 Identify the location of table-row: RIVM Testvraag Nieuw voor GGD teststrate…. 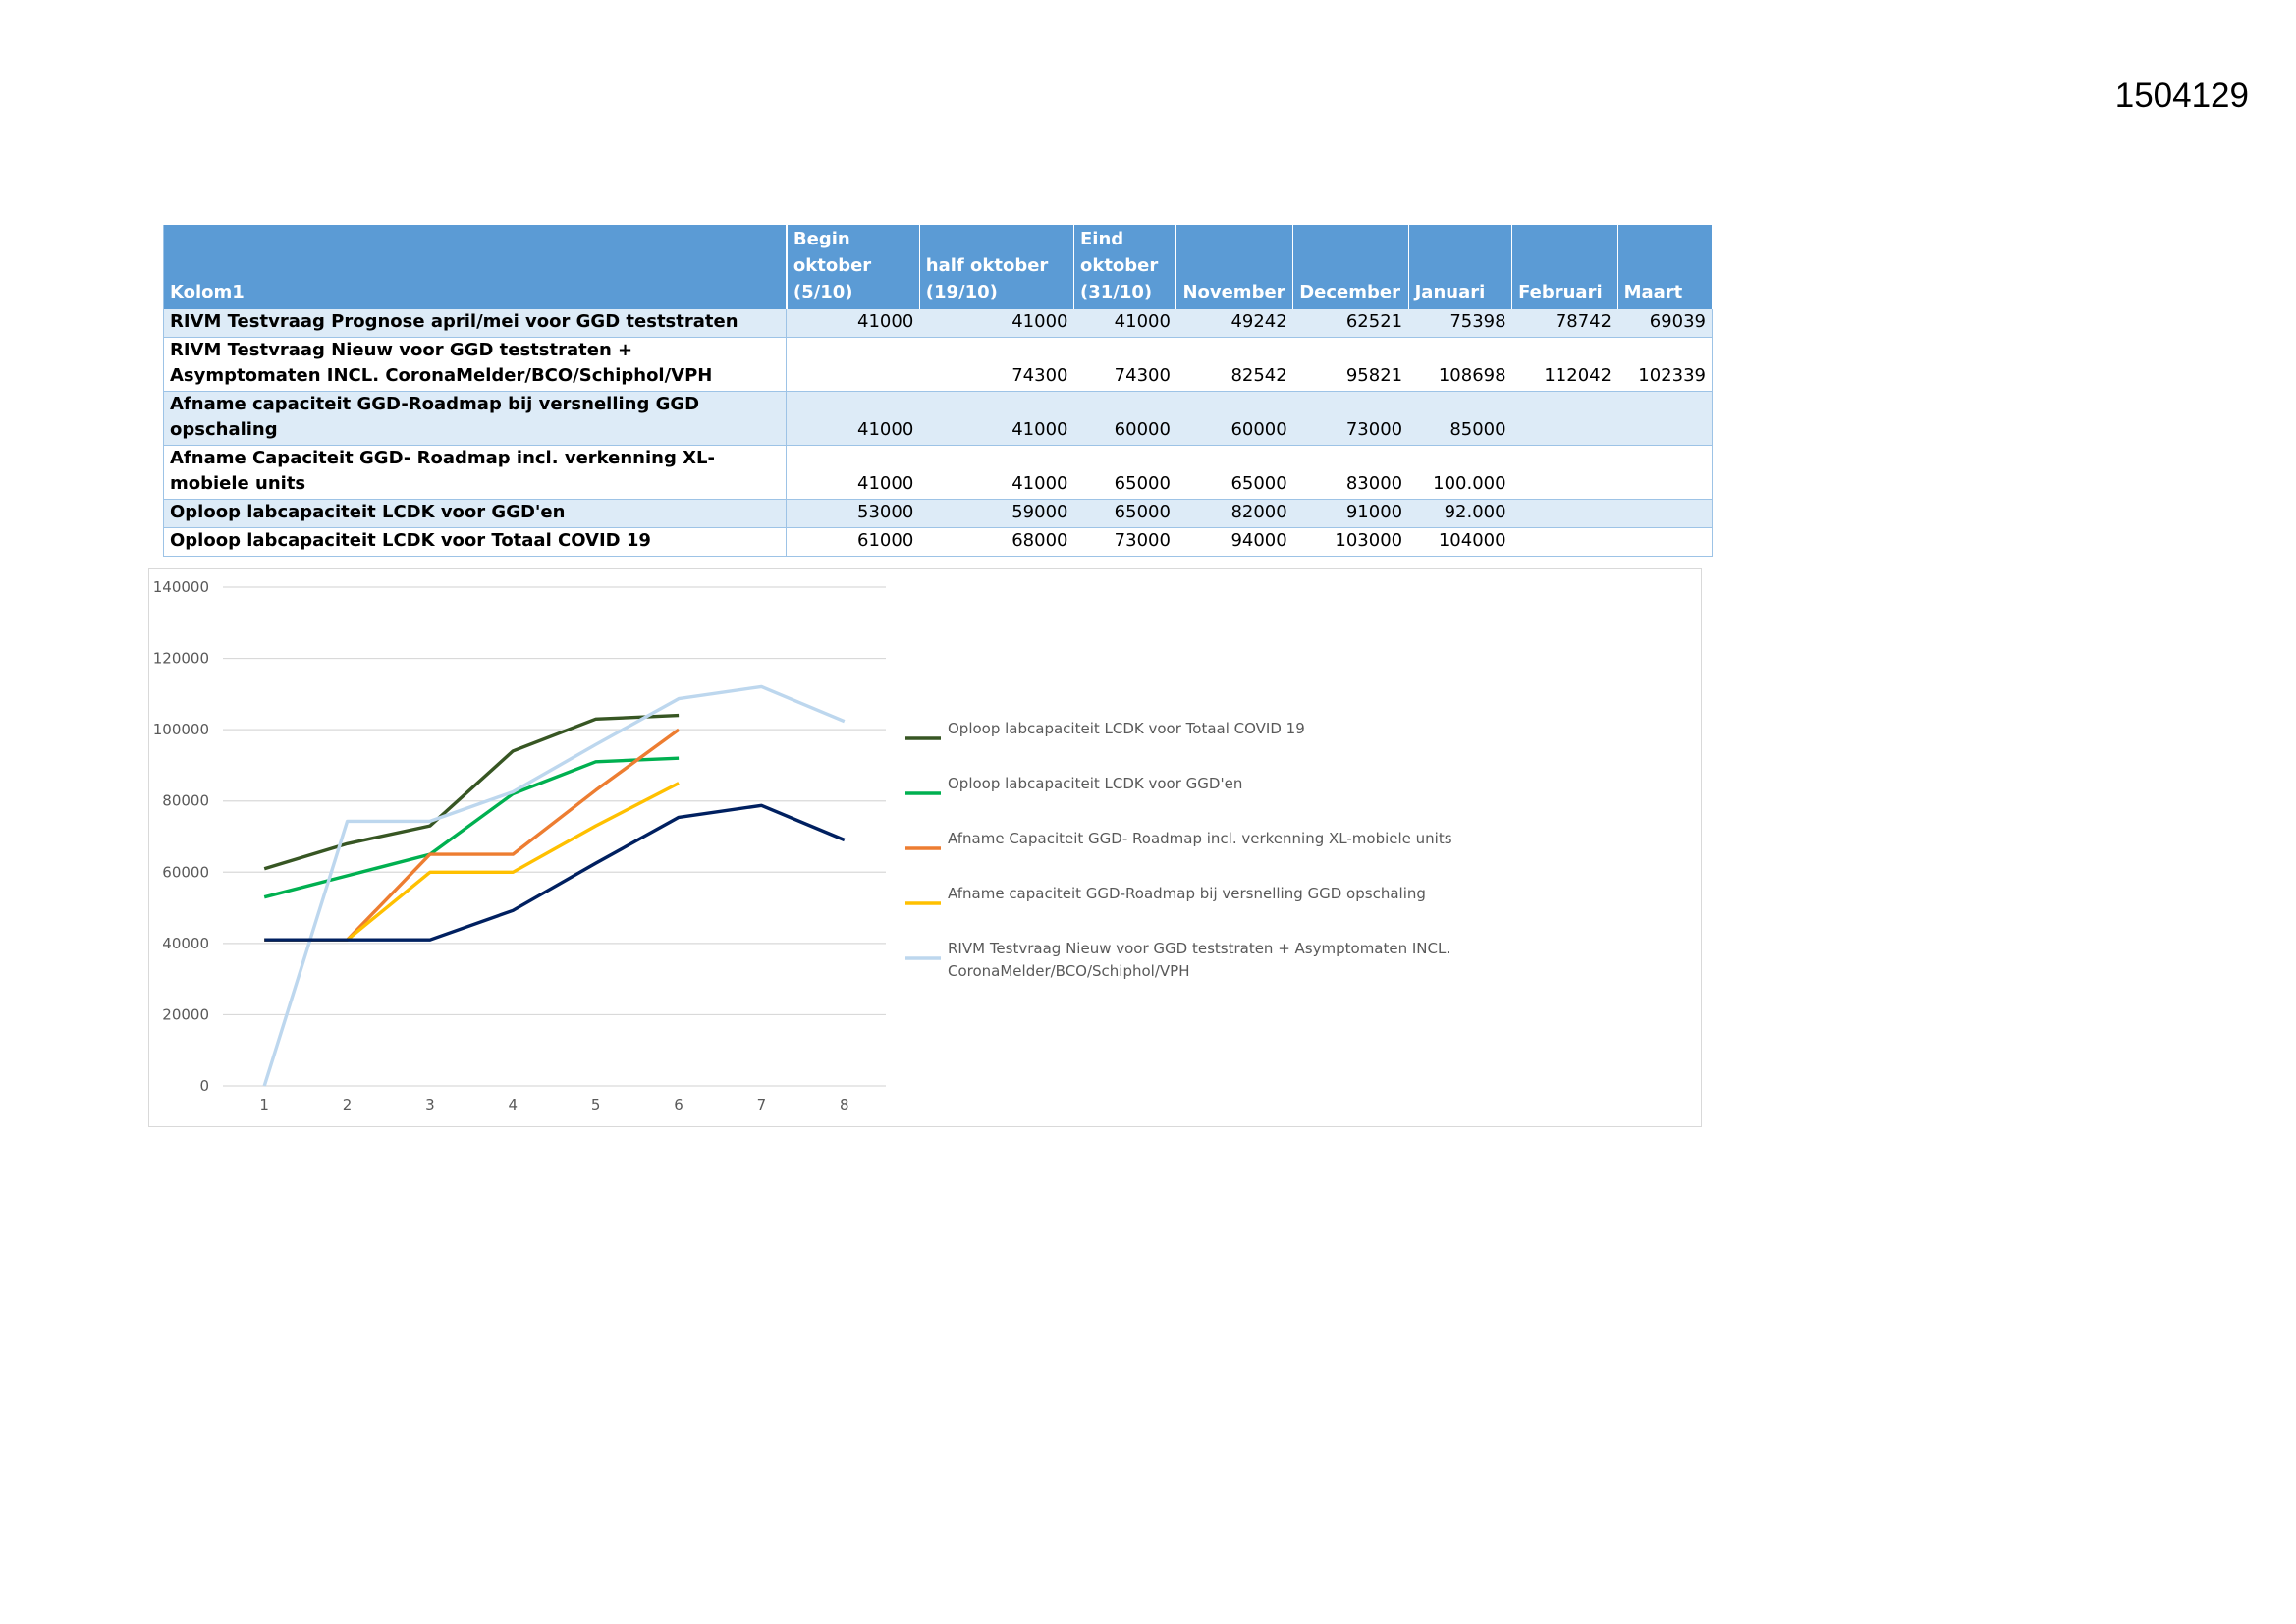
(938, 364).